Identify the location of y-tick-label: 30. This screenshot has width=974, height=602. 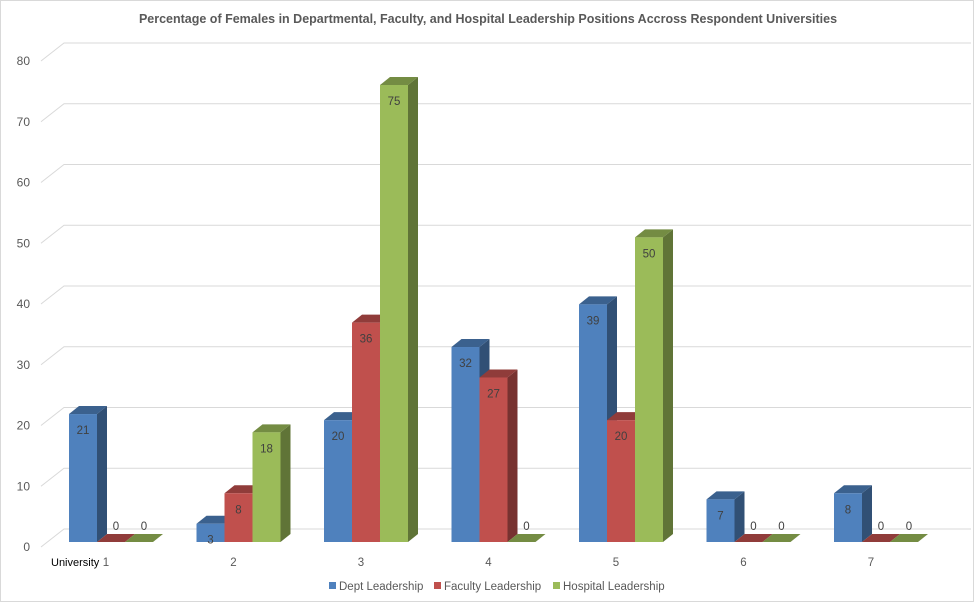
(24, 365).